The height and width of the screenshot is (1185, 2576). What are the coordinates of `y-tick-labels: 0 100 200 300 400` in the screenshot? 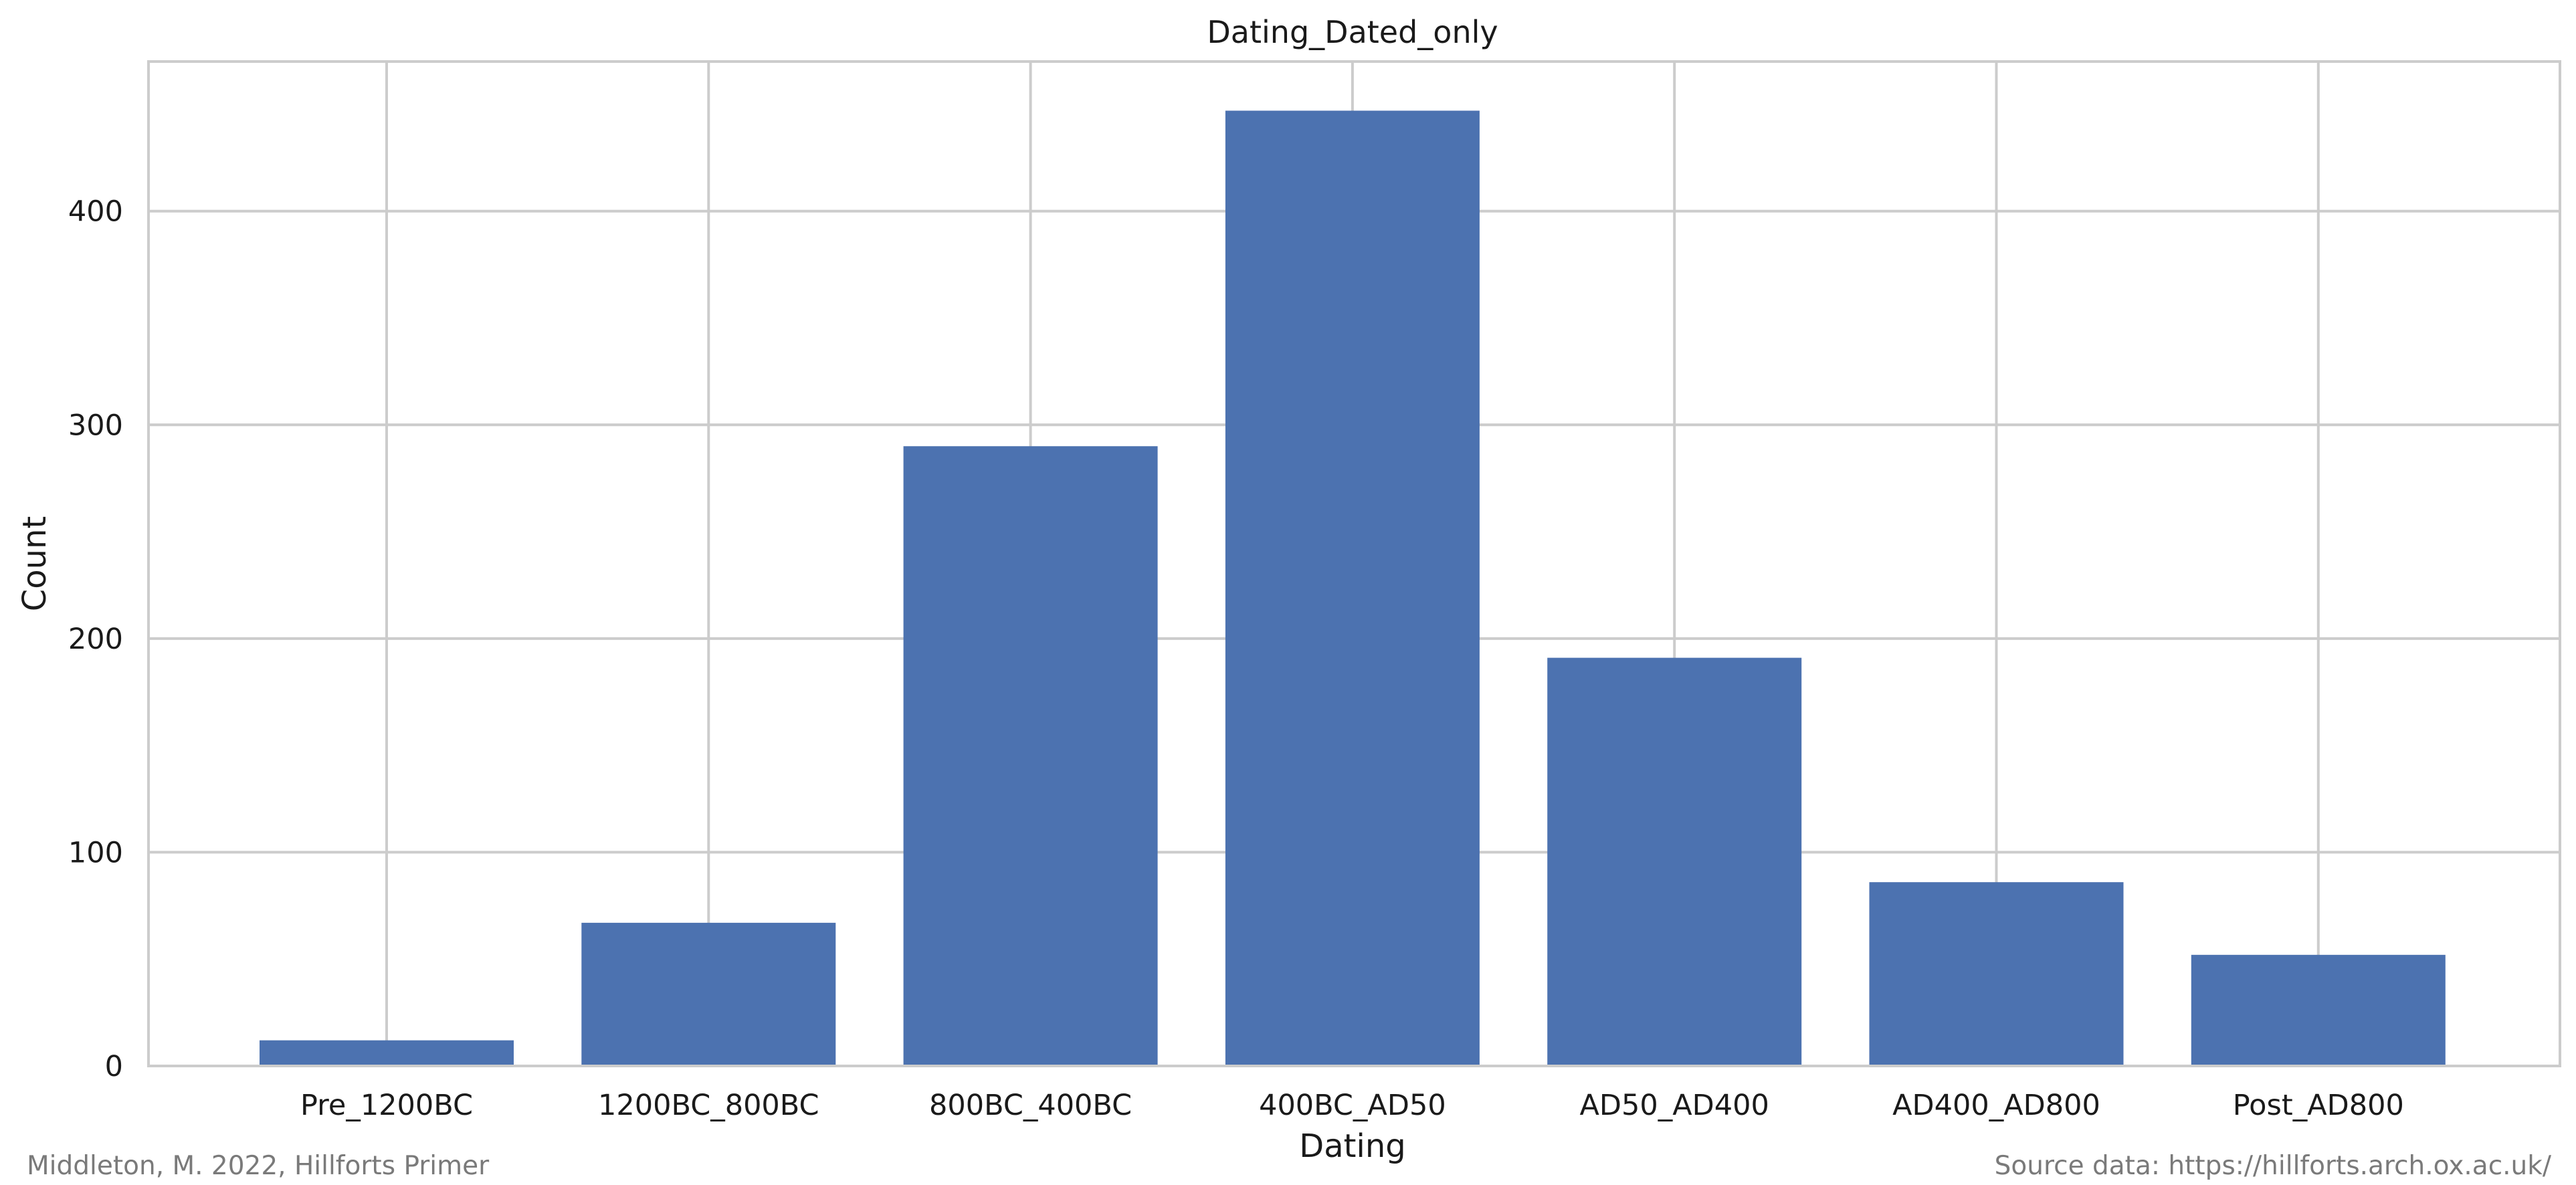 It's located at (95, 639).